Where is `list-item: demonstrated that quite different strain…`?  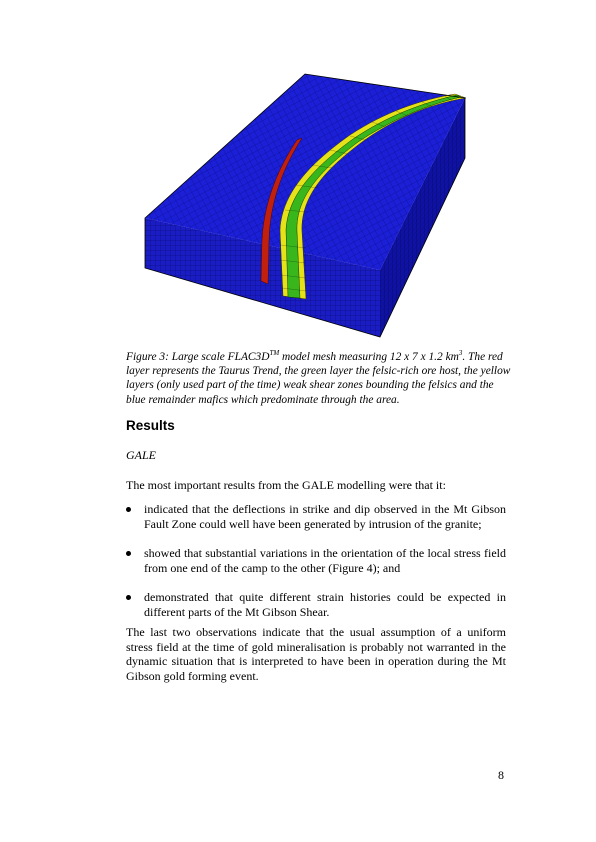
list-item: demonstrated that quite different strain… is located at coordinates (316, 604).